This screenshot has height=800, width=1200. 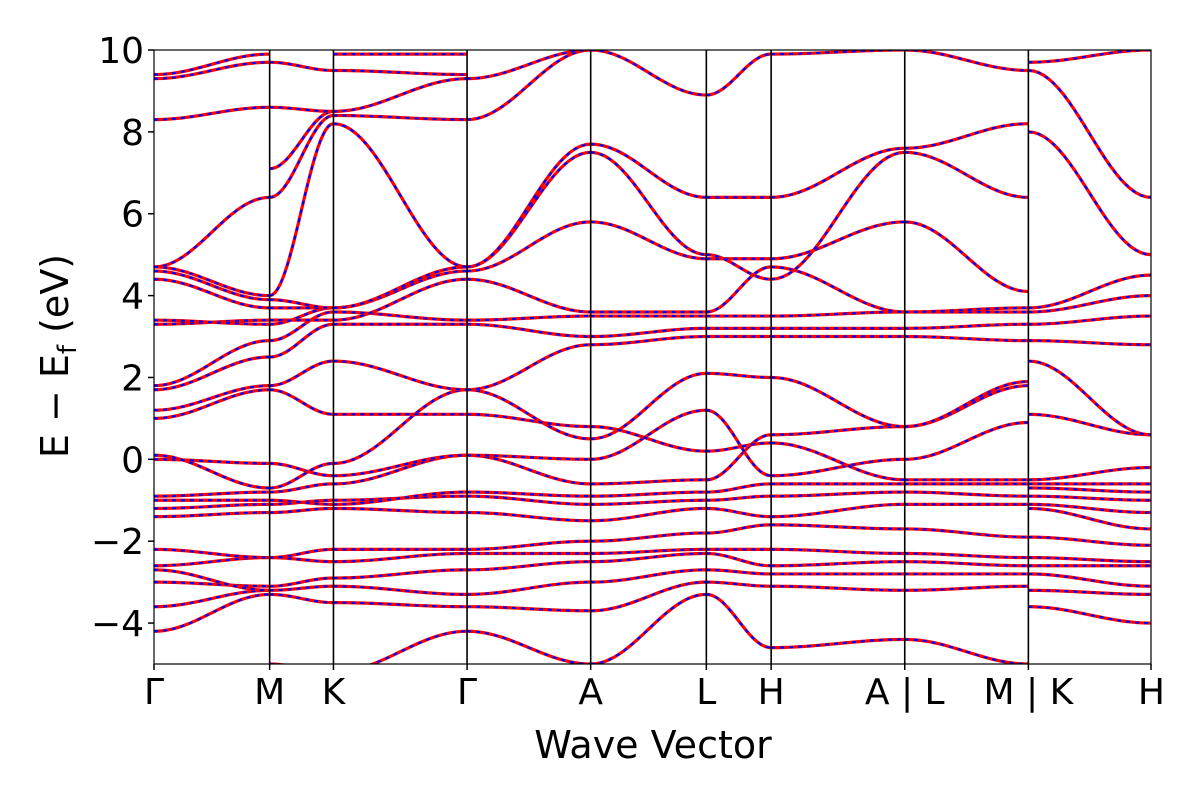 What do you see at coordinates (529, 565) in the screenshot?
I see `band-dash-s3-b3` at bounding box center [529, 565].